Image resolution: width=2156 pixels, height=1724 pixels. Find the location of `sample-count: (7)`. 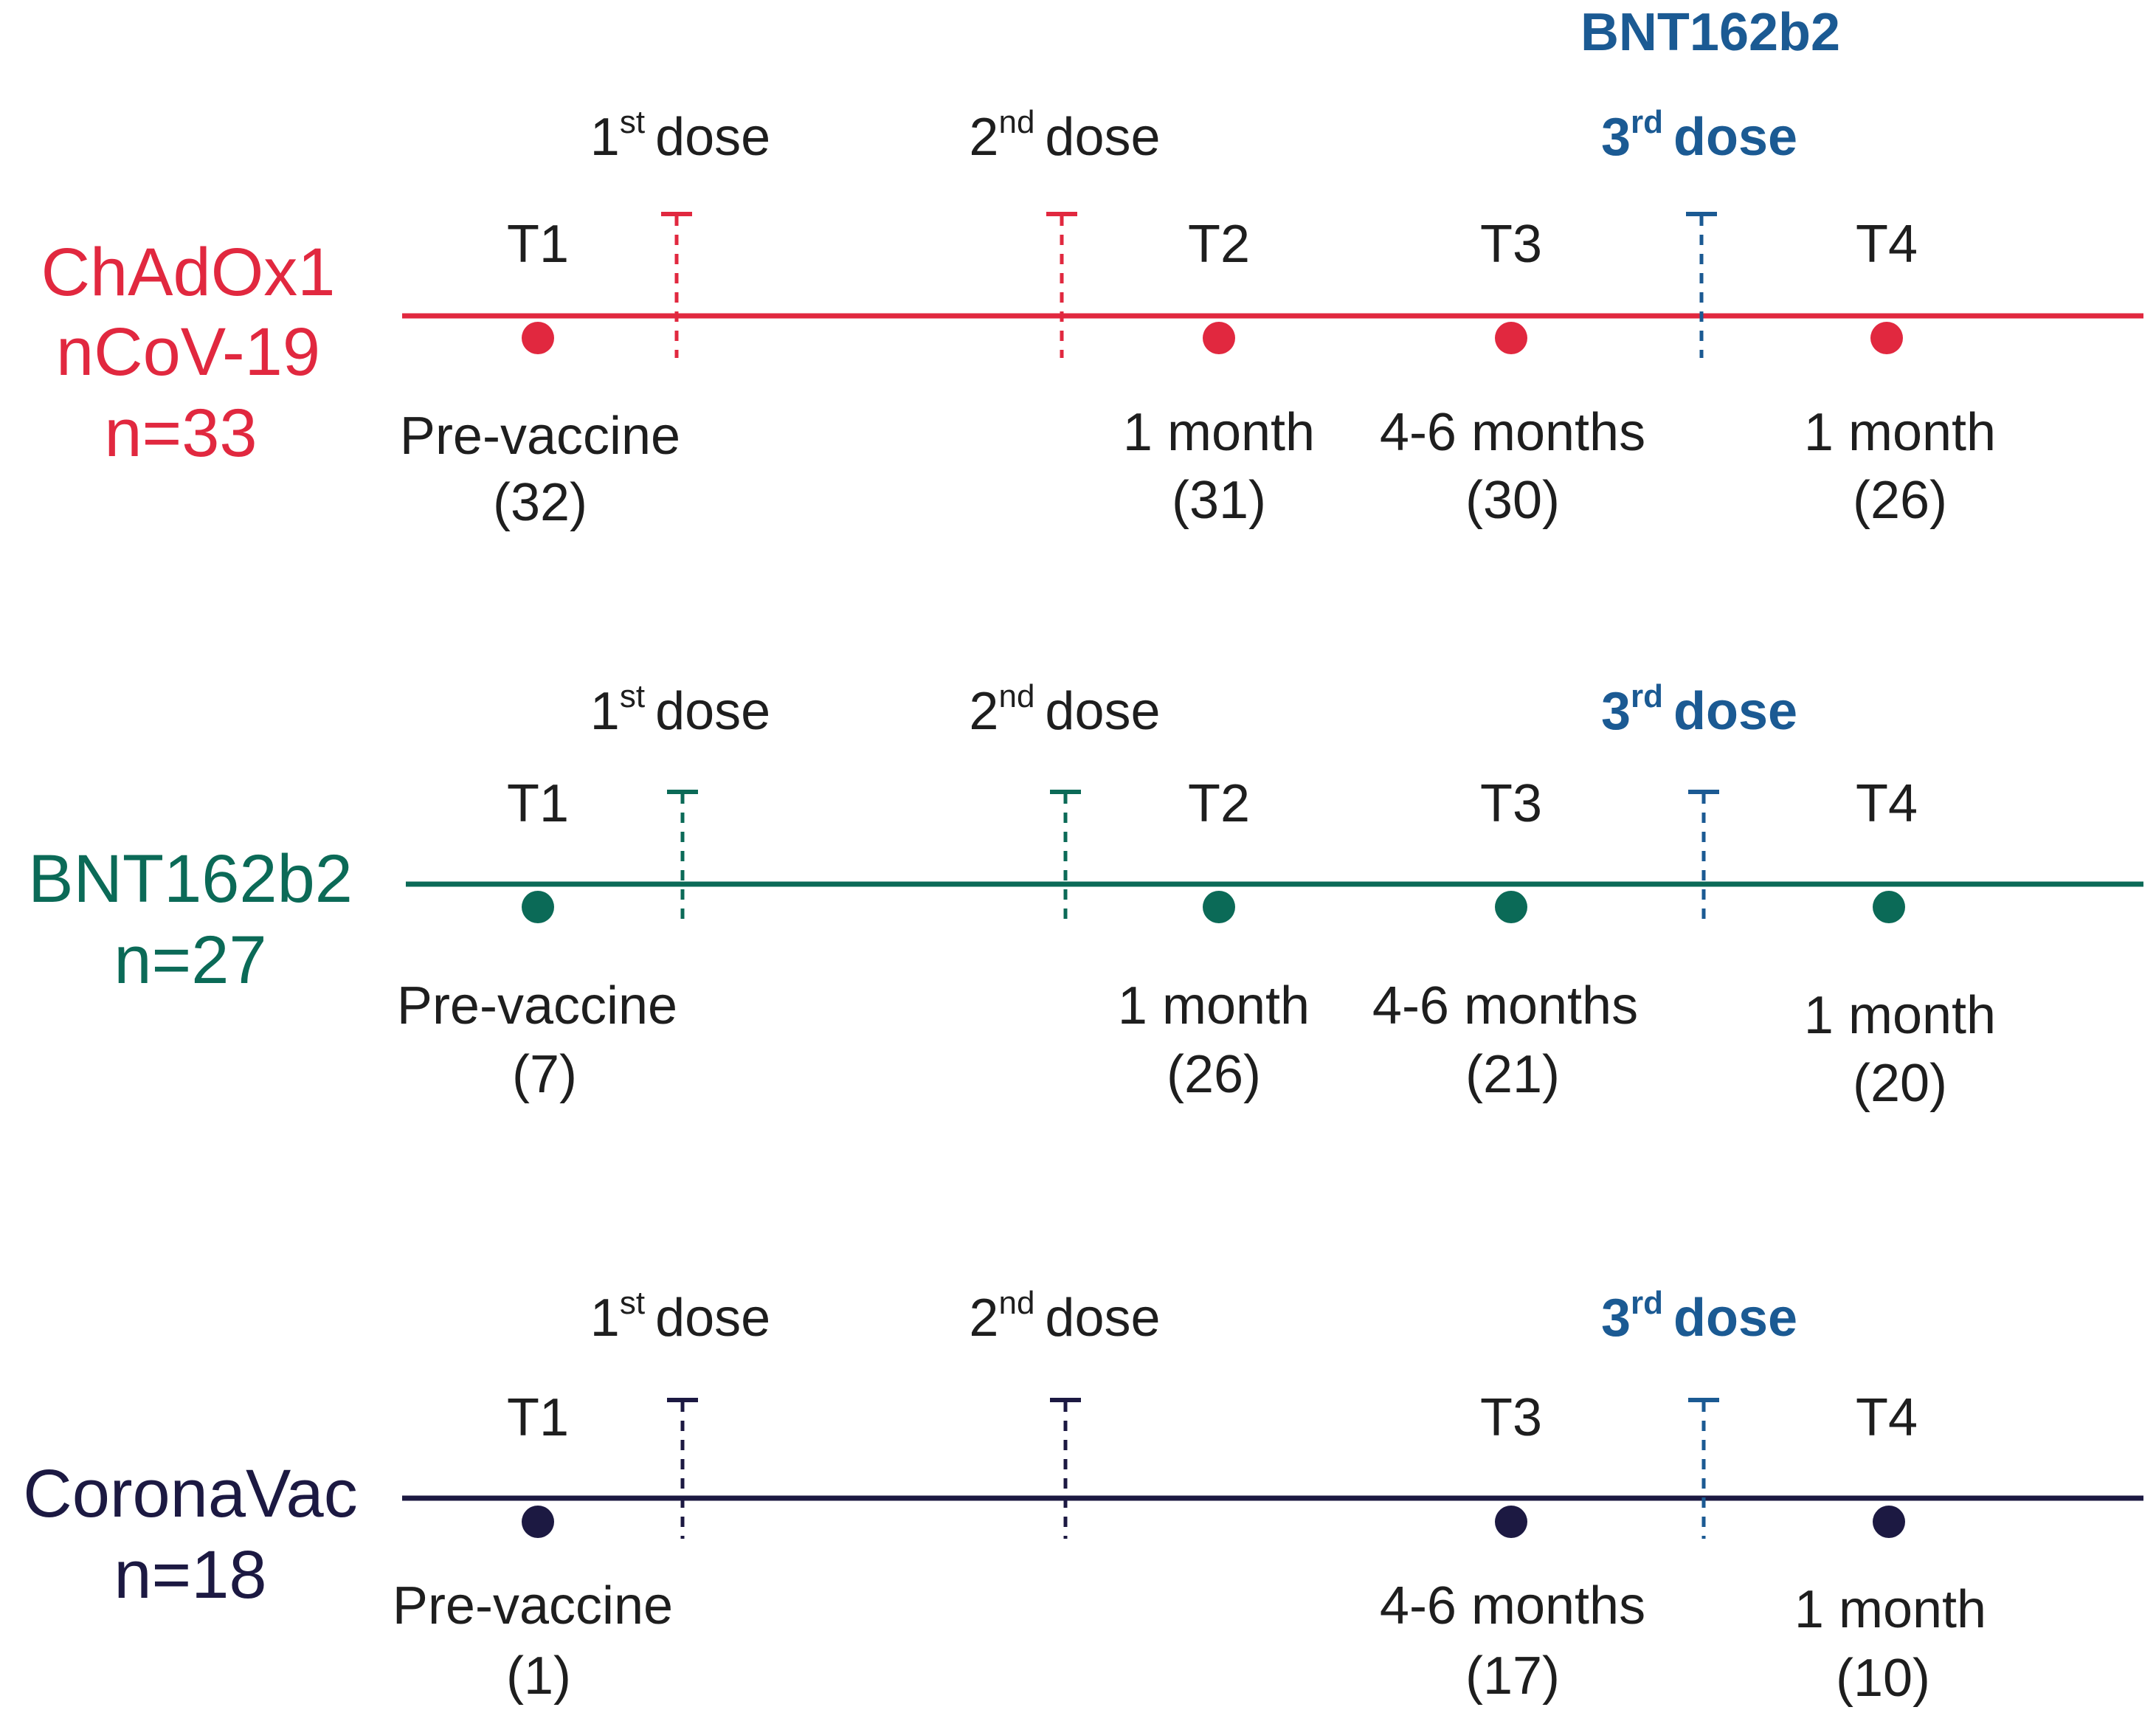

sample-count: (7) is located at coordinates (544, 1074).